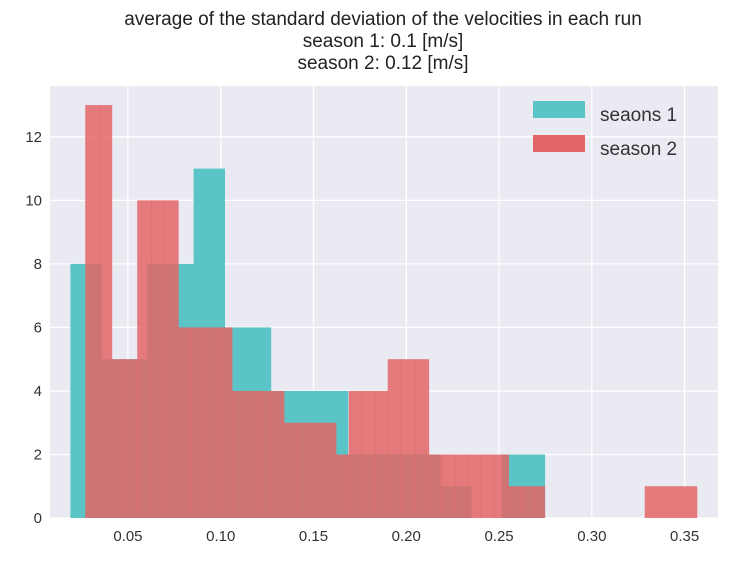 The image size is (746, 570). Describe the element at coordinates (220, 536) in the screenshot. I see `x-tick-label: 0.10` at that location.